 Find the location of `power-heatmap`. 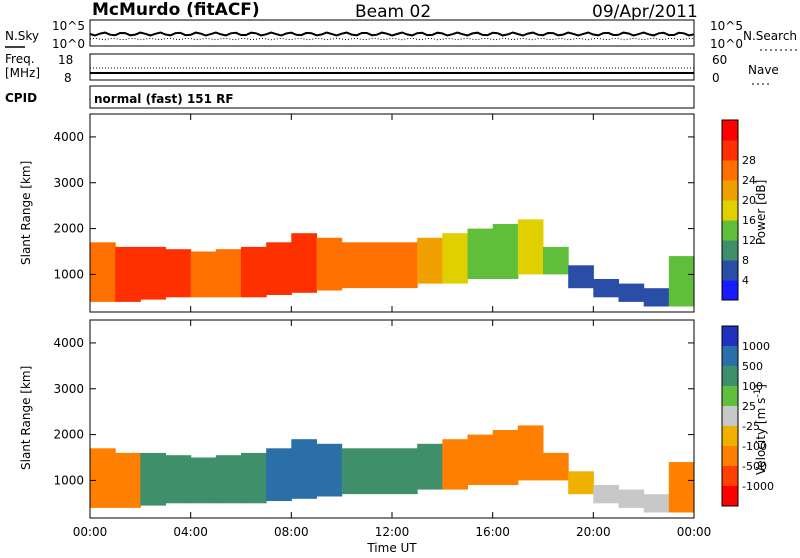

power-heatmap is located at coordinates (392, 263).